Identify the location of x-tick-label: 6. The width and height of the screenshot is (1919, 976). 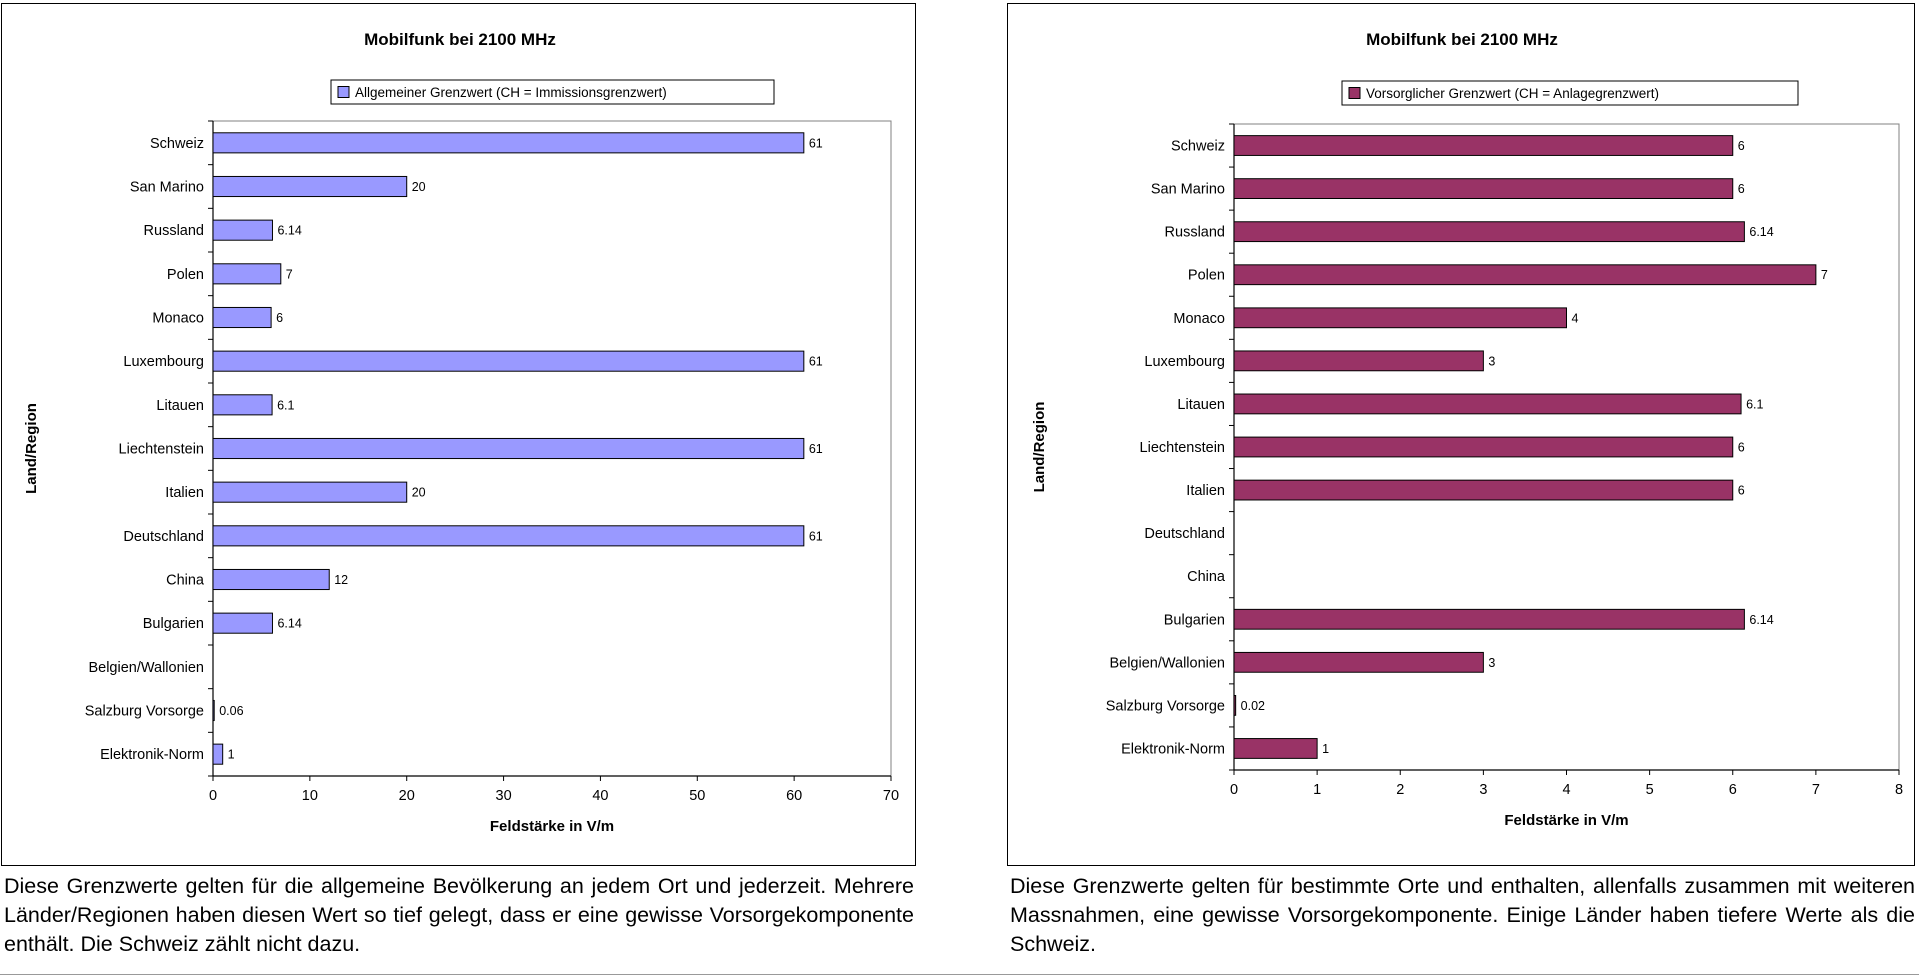
(1733, 790).